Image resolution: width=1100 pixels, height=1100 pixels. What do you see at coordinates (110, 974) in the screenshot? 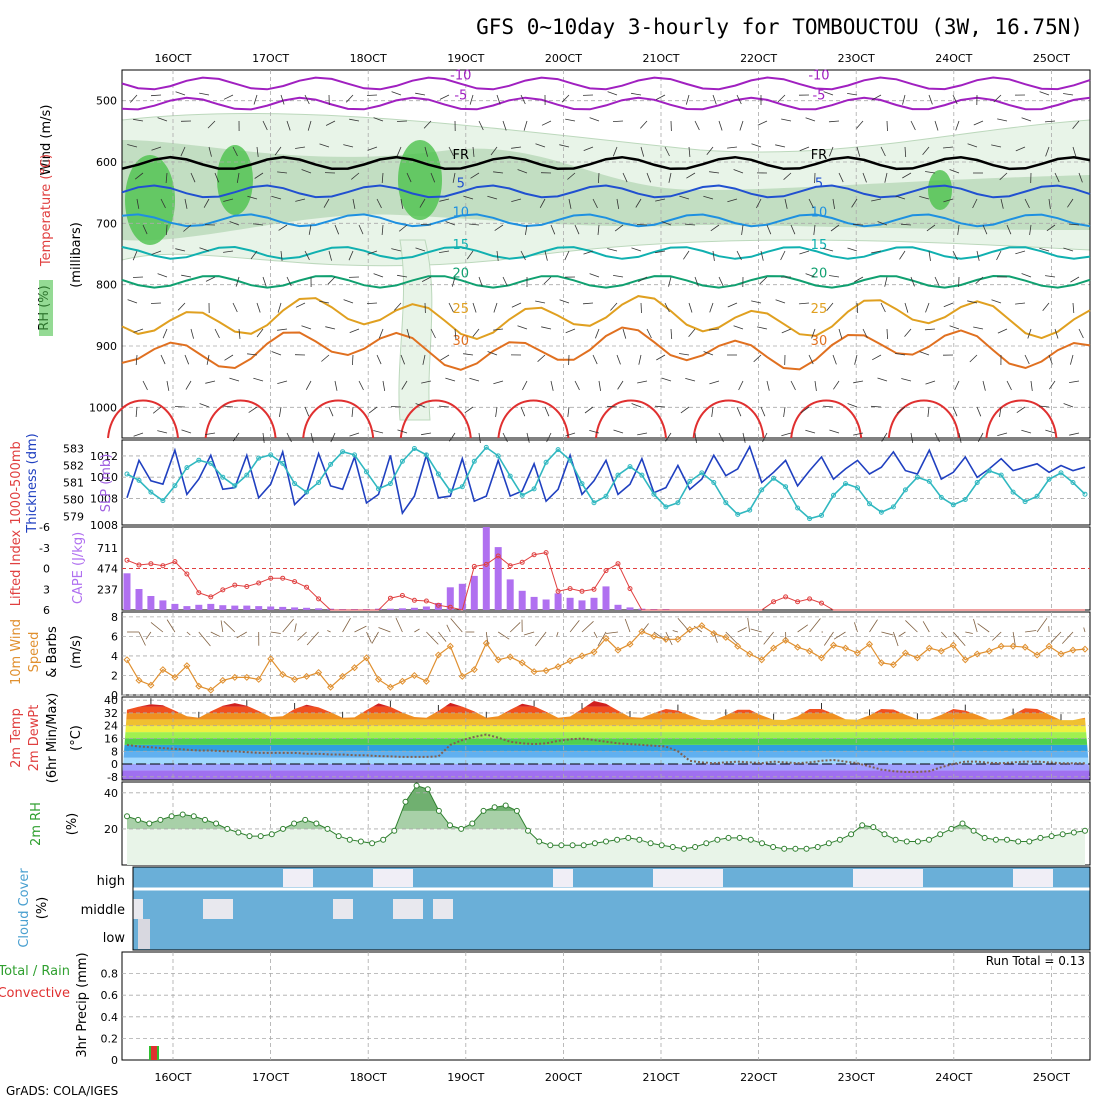
I see `precip-tick-label: 0.8` at bounding box center [110, 974].